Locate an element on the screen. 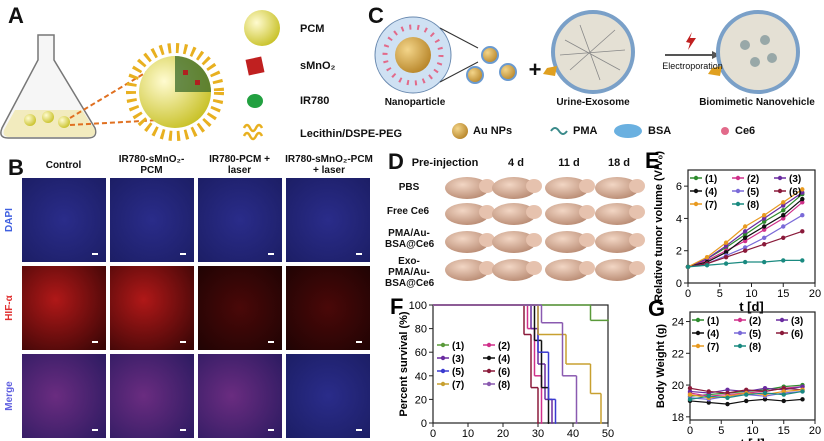  x-tick-label: 5 is located at coordinates (721, 431).